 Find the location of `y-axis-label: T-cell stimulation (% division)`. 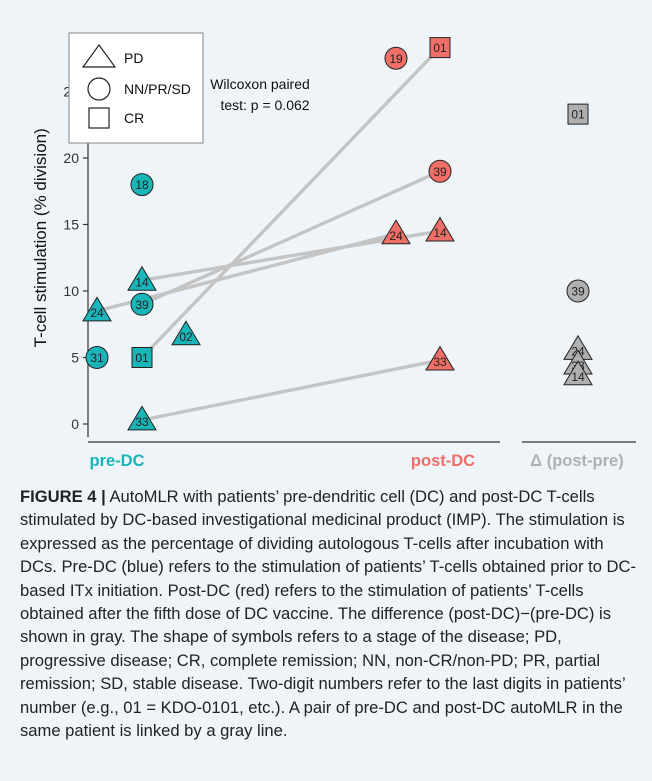

y-axis-label: T-cell stimulation (% division) is located at coordinates (40, 237).